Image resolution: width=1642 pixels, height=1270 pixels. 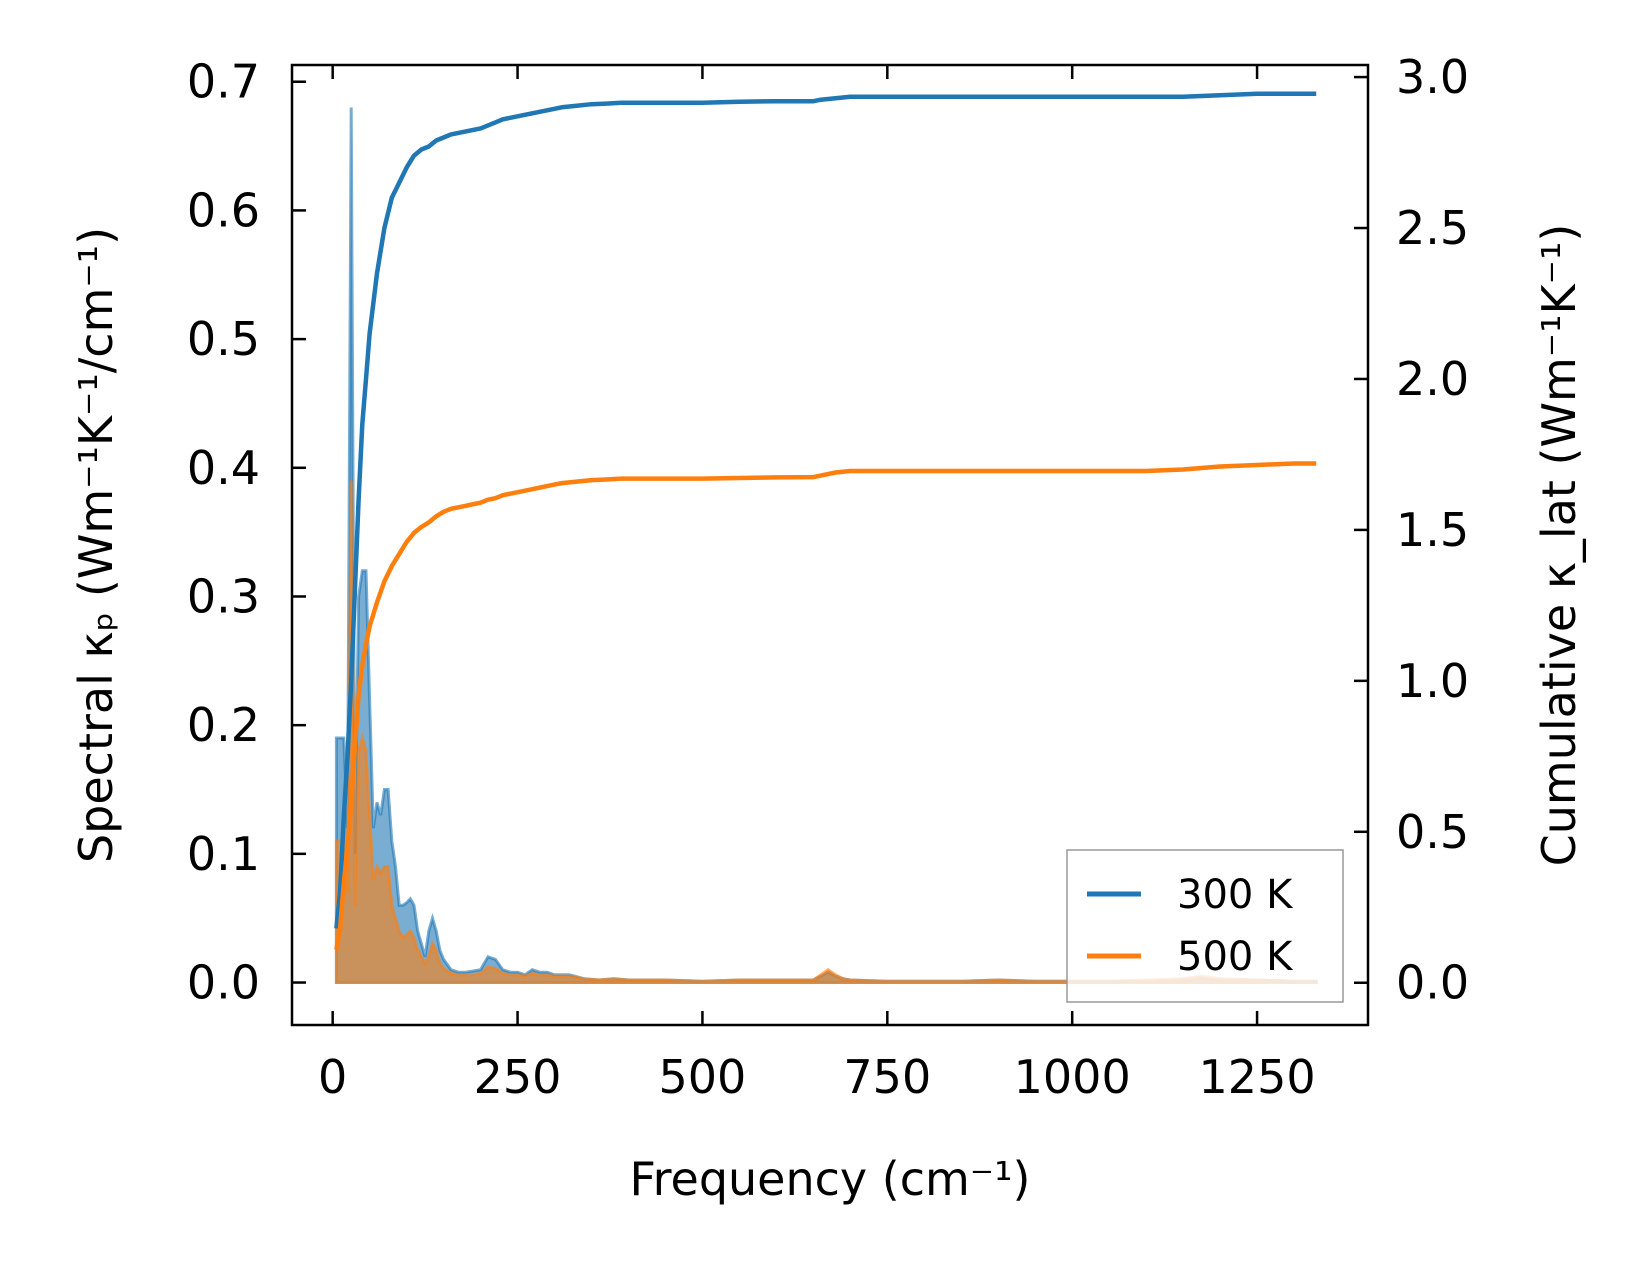 I want to click on y-tick-label-left: 0.5, so click(x=223, y=339).